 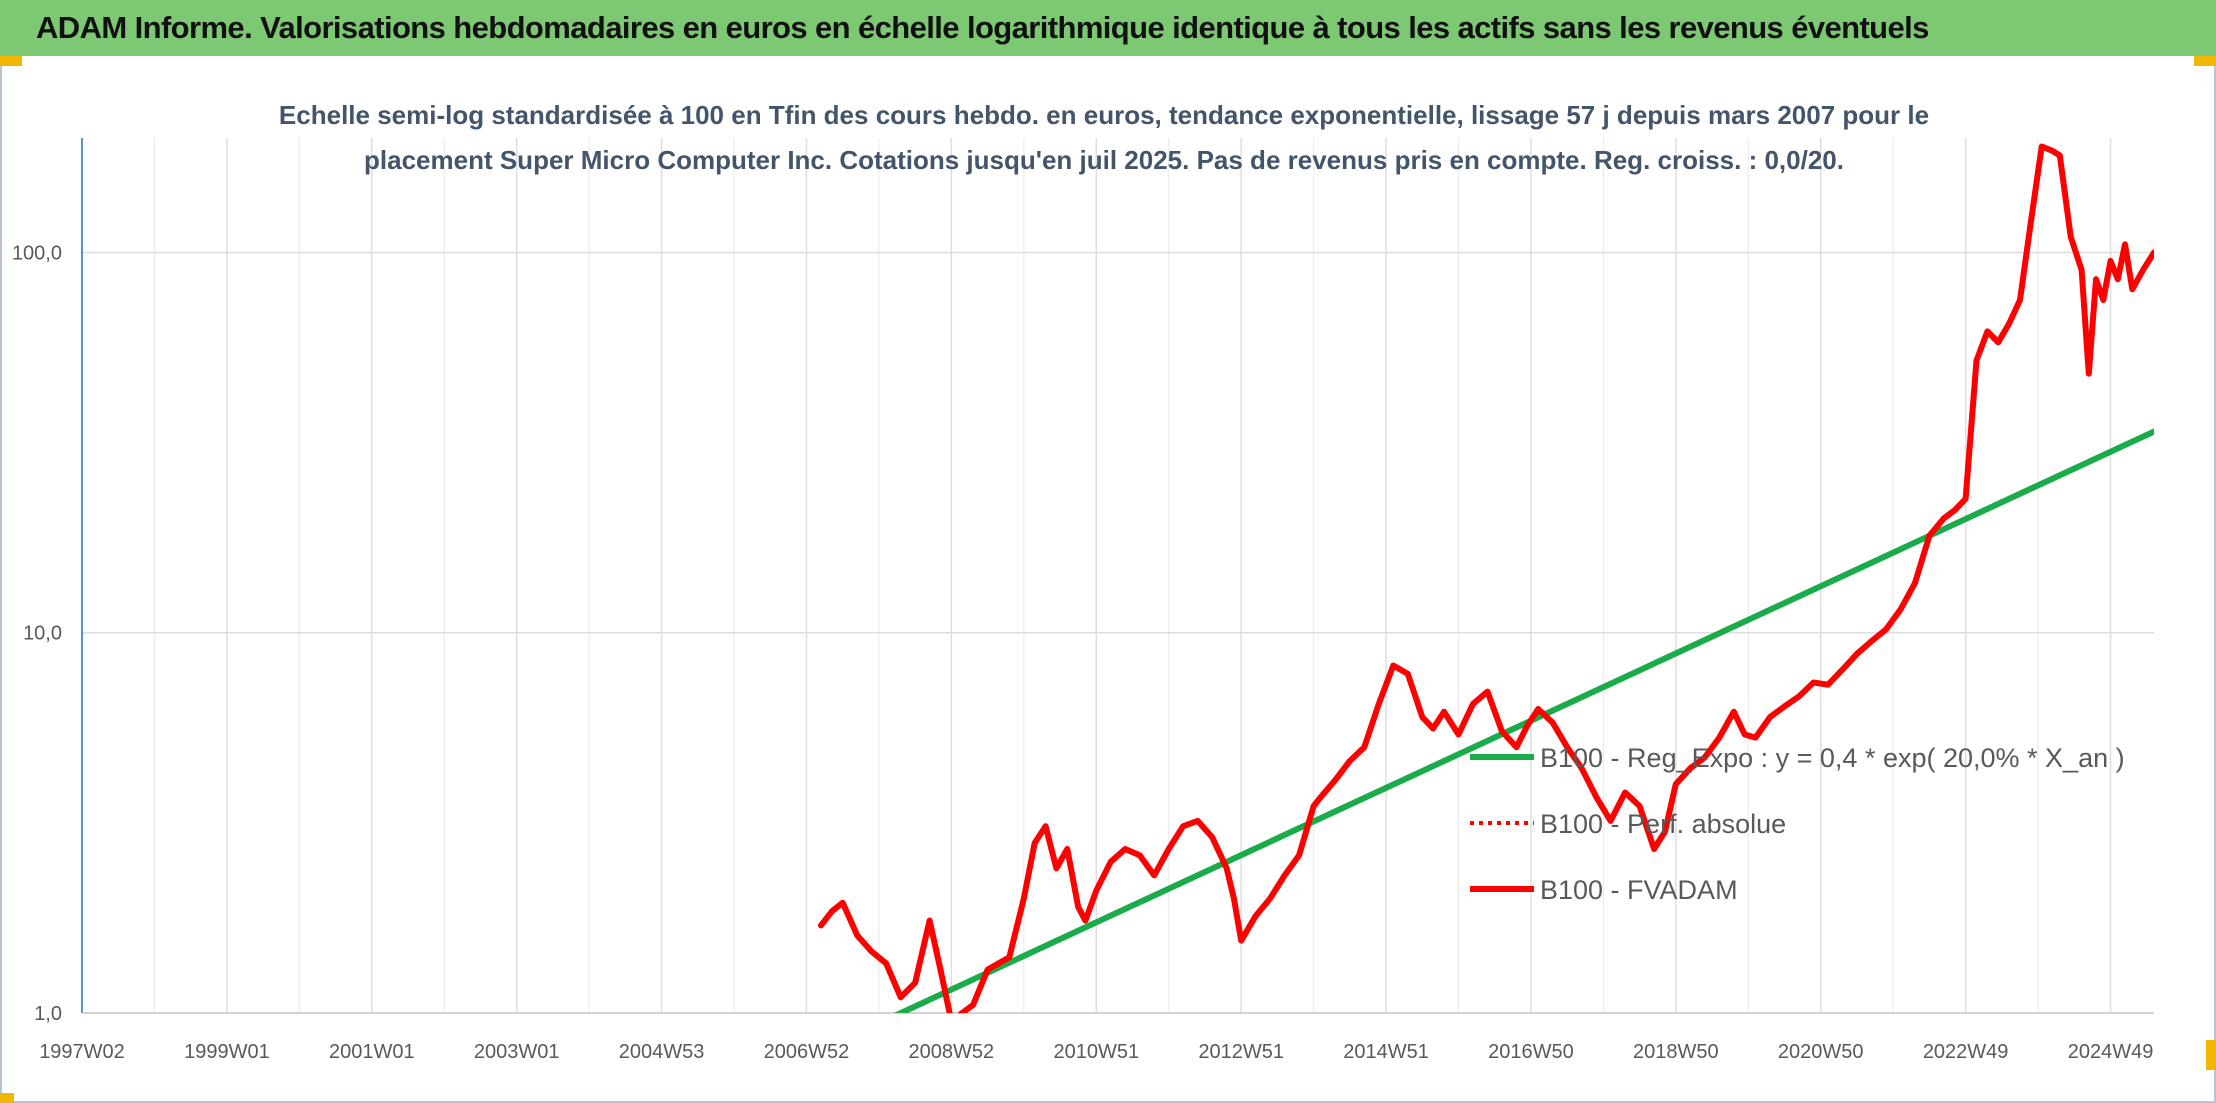 What do you see at coordinates (1663, 824) in the screenshot?
I see `legend-label-1: B100 - Perf. absolue` at bounding box center [1663, 824].